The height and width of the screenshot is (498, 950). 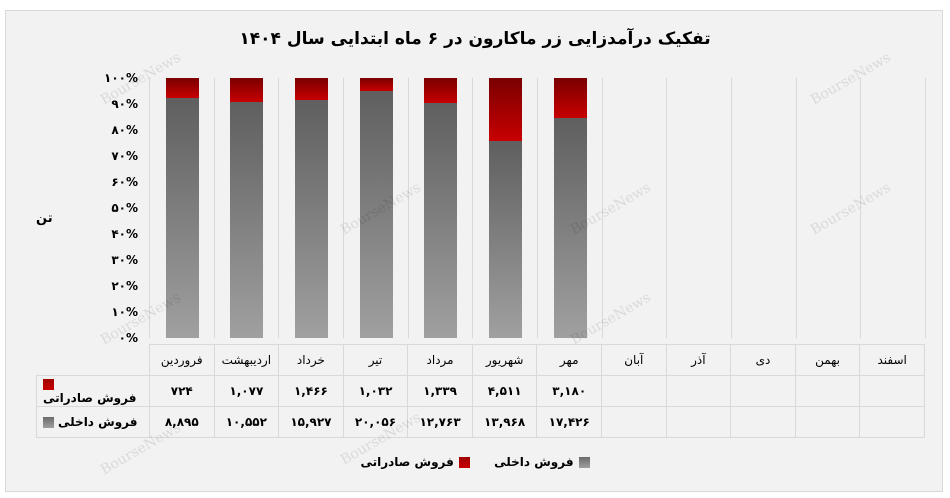 I want to click on y-tick: ۵۰%, so click(x=124, y=208).